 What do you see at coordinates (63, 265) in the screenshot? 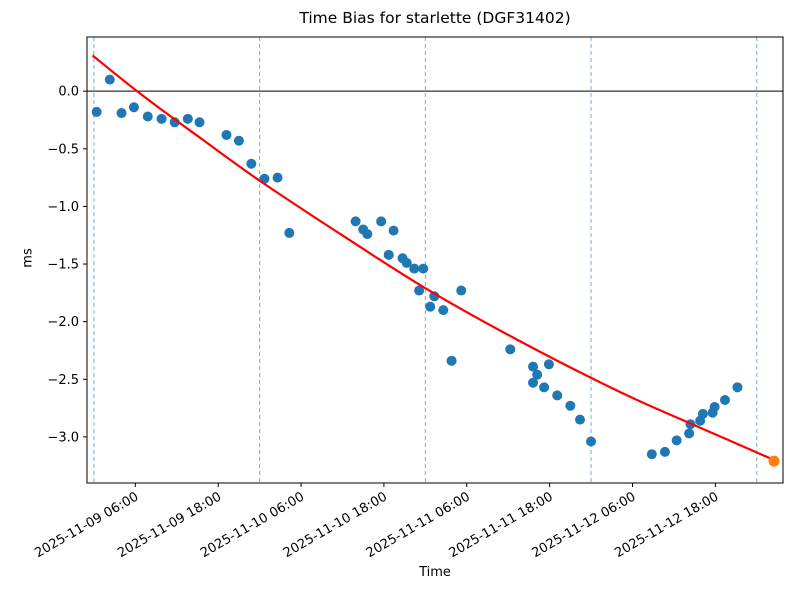
I see `y-tick-label: −1.5` at bounding box center [63, 265].